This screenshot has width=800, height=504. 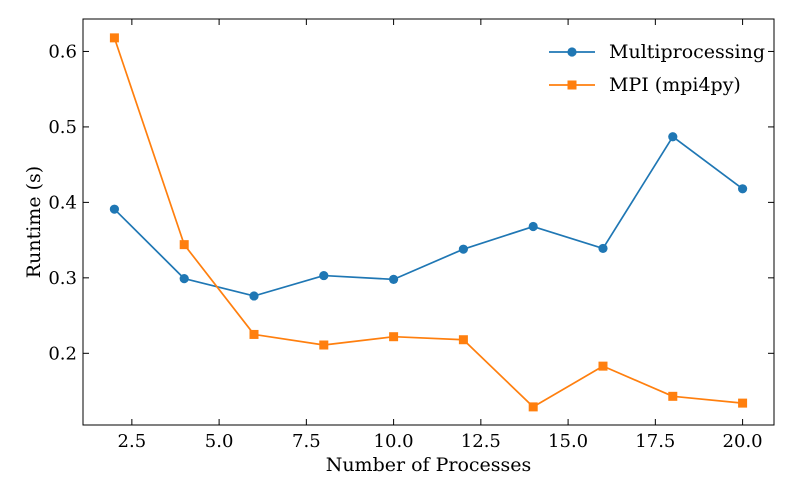 I want to click on legend-entry: MPI (mpi4py), so click(x=645, y=85).